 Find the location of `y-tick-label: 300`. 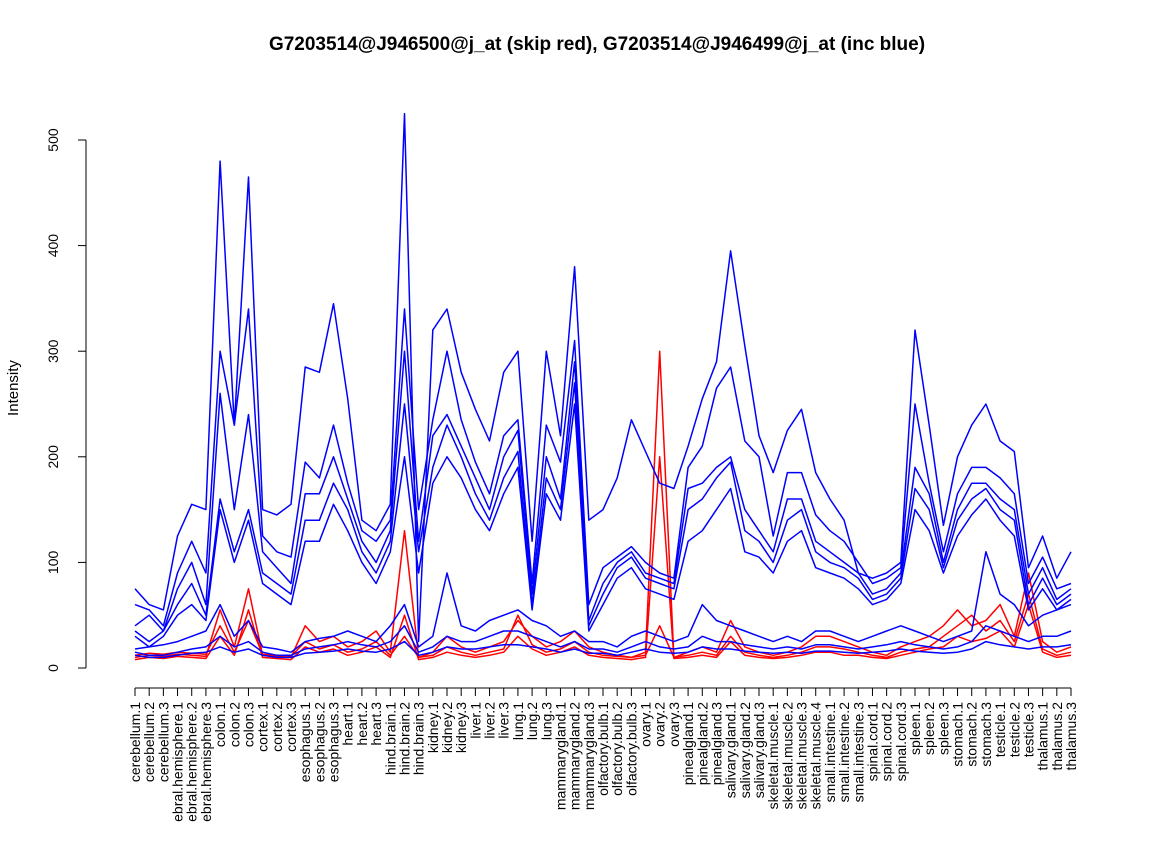

y-tick-label: 300 is located at coordinates (53, 351).